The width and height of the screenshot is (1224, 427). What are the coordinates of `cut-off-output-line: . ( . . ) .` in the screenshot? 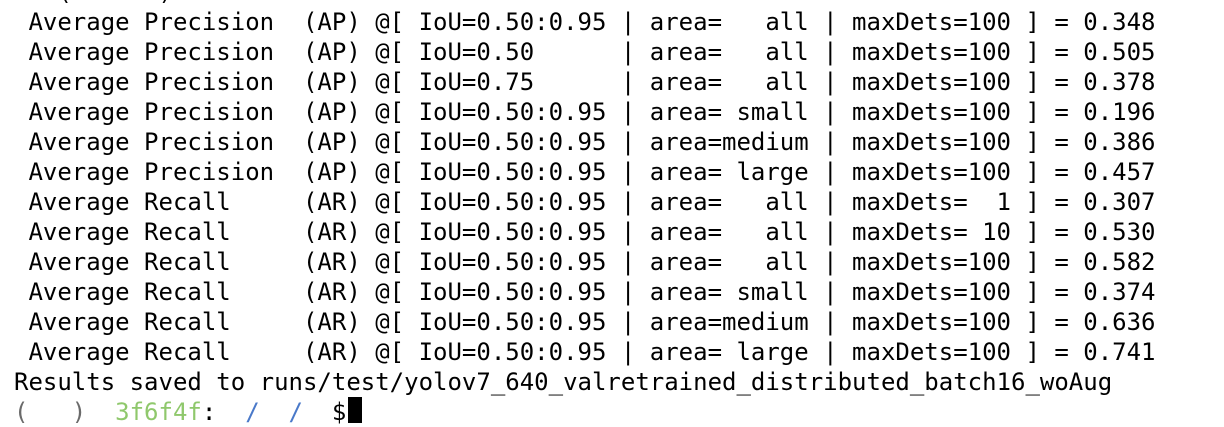 It's located at (115, 3).